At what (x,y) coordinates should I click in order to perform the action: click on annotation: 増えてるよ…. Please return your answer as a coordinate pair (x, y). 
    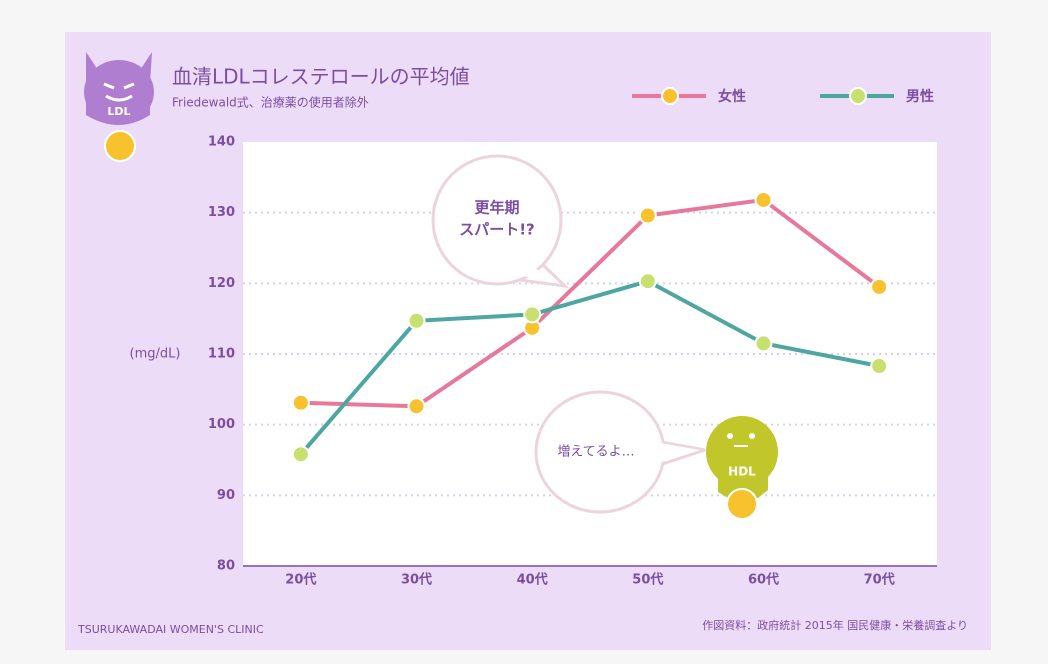
    Looking at the image, I should click on (595, 452).